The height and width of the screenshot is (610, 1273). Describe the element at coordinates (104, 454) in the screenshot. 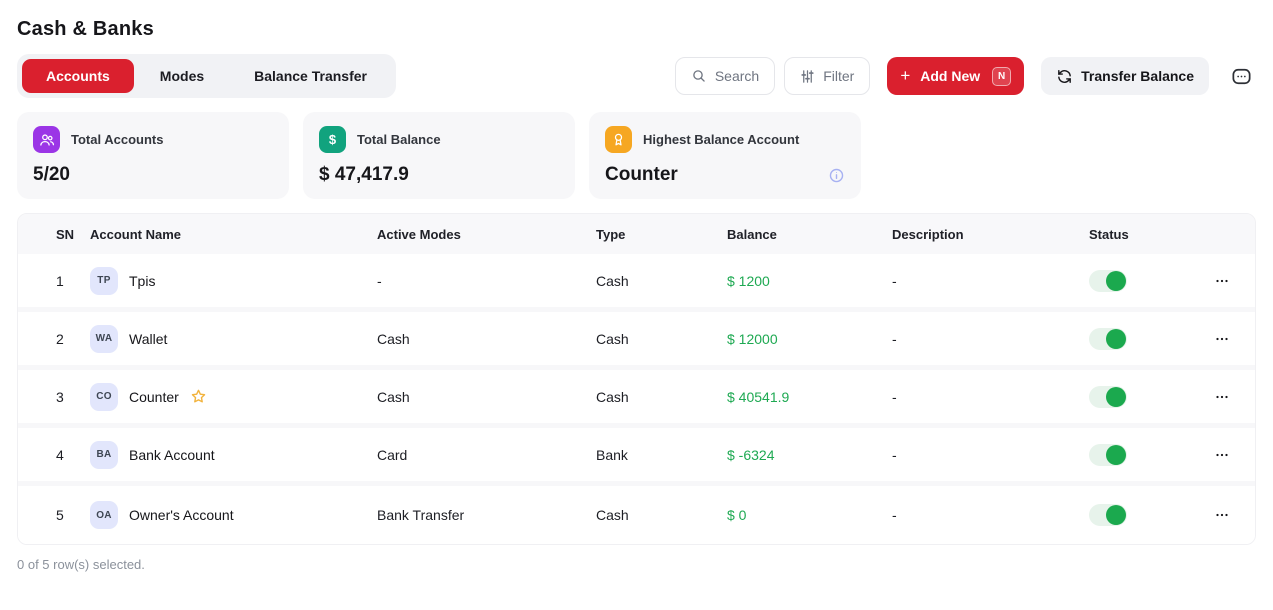

I see `account-avatar: BA` at that location.